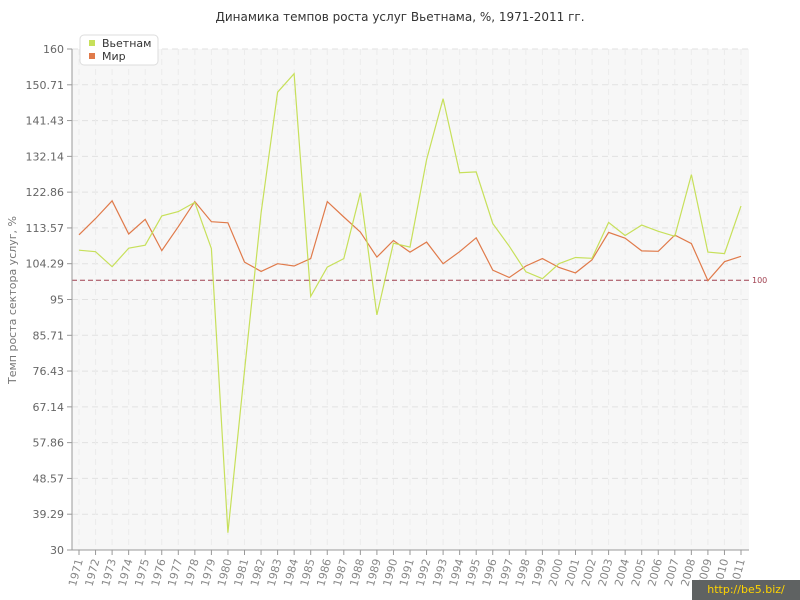 This screenshot has height=600, width=800. I want to click on watermark: http://be5.biz/, so click(746, 590).